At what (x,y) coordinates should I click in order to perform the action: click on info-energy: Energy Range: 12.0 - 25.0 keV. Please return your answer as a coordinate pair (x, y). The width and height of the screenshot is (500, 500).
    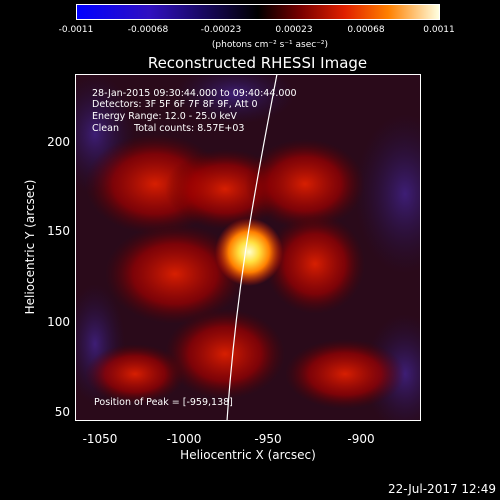
    Looking at the image, I should click on (164, 116).